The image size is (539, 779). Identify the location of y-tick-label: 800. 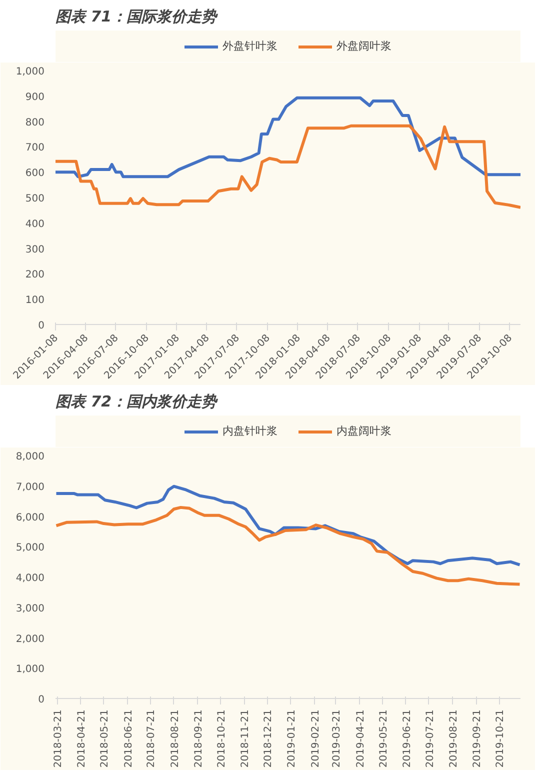
(35, 122).